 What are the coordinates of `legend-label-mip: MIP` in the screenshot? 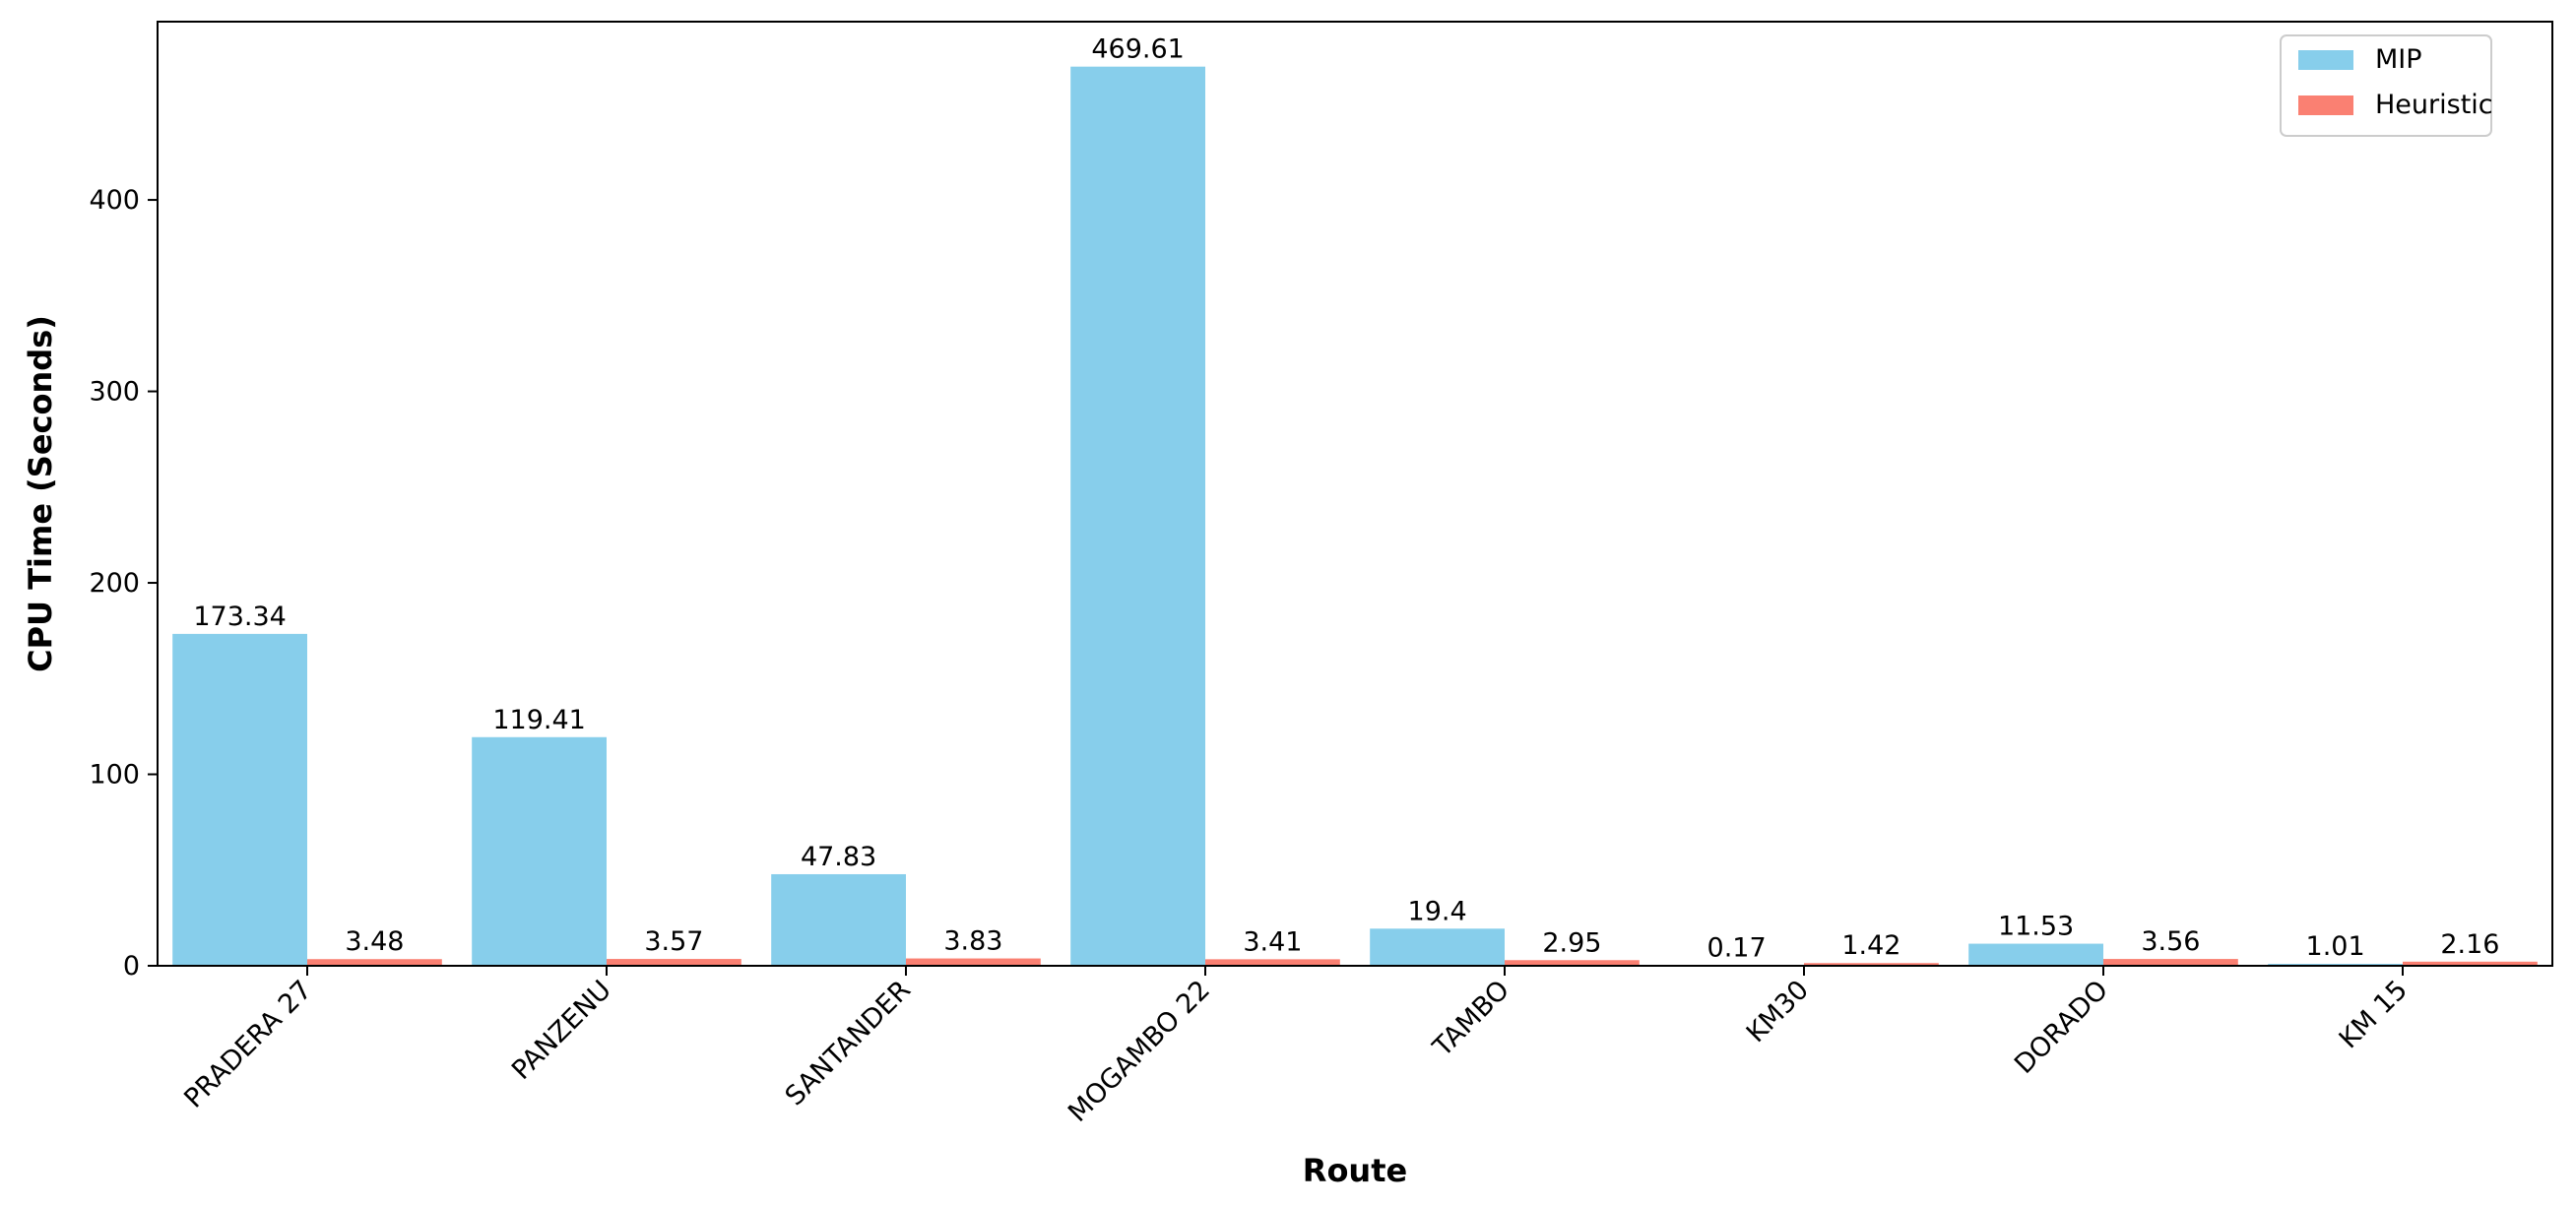 It's located at (2398, 60).